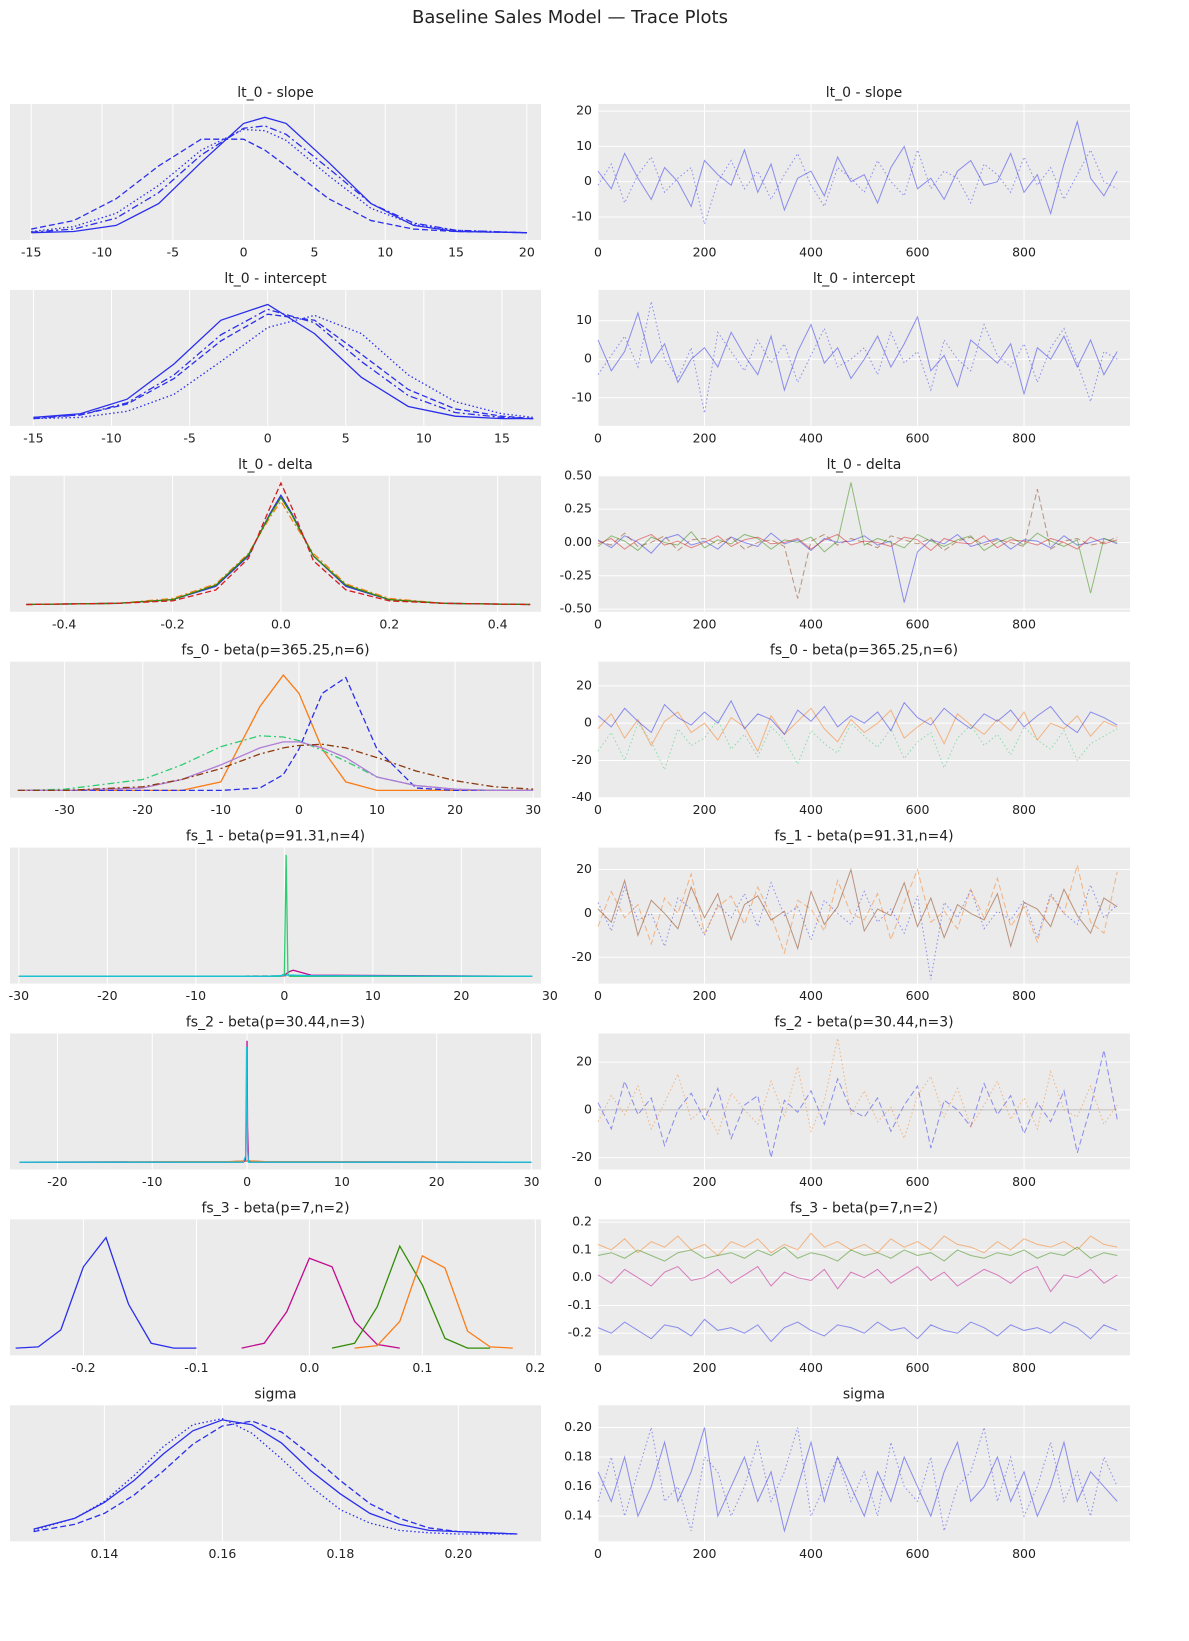  I want to click on x-tick-label: -0.1, so click(196, 1367).